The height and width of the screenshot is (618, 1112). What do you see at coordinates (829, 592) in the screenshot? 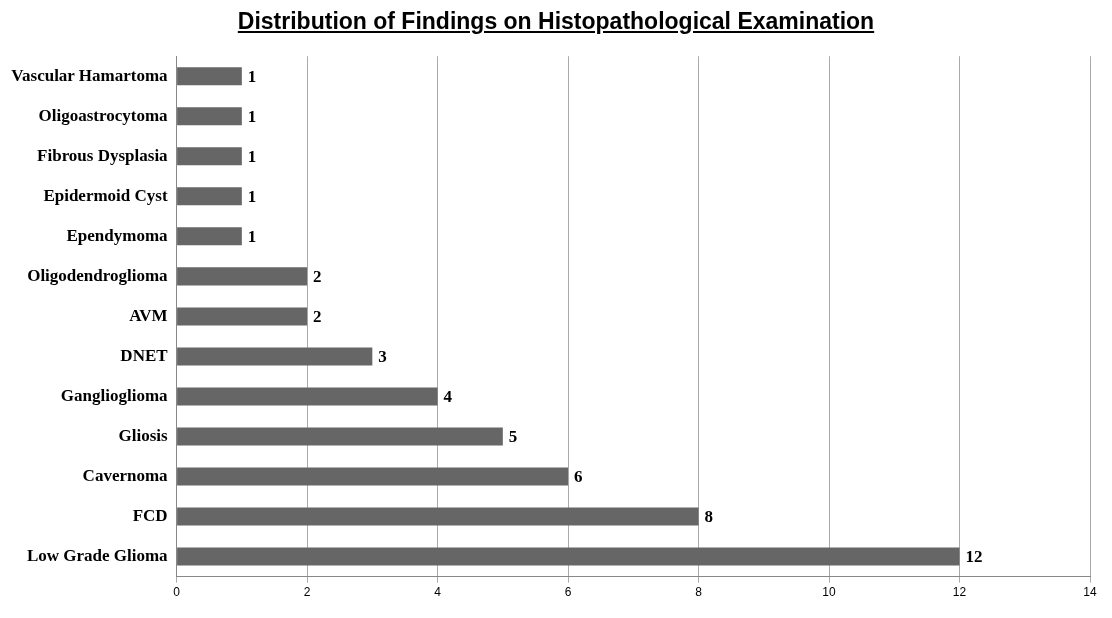
I see `x-tick-label: 10` at bounding box center [829, 592].